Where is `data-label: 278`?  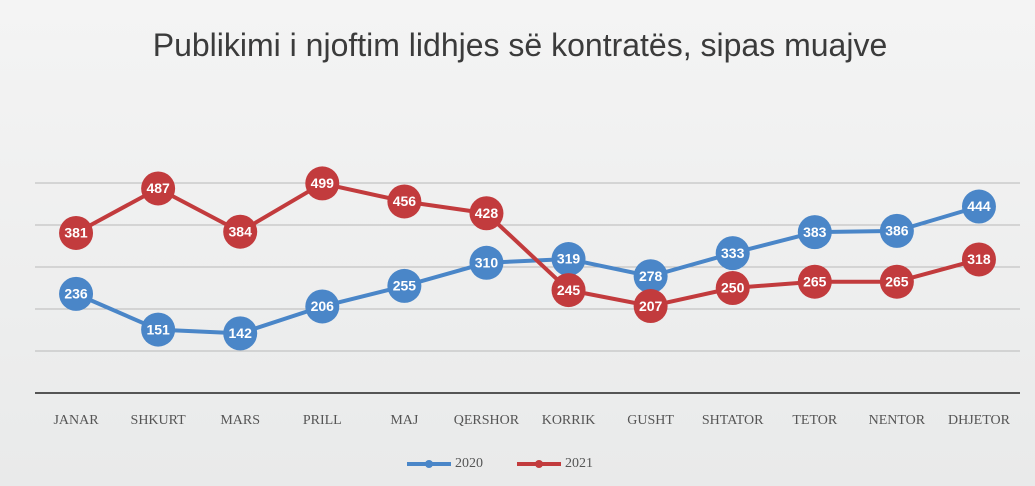 data-label: 278 is located at coordinates (651, 276).